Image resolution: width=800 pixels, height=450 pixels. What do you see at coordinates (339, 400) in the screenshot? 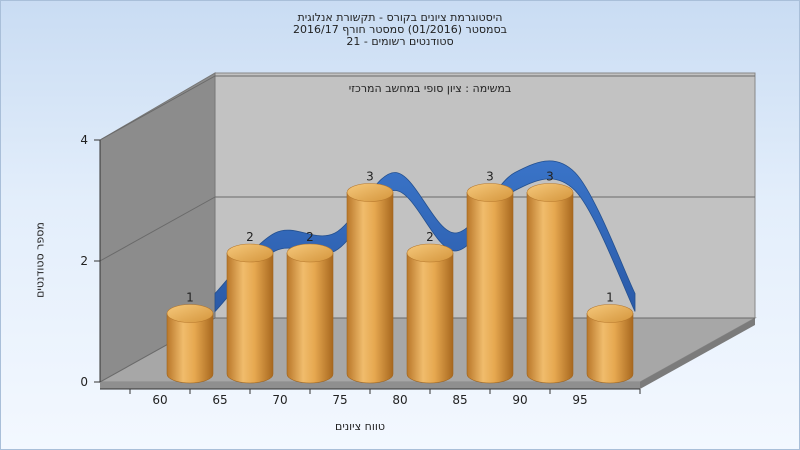
I see `x-tick-label: 75` at bounding box center [339, 400].